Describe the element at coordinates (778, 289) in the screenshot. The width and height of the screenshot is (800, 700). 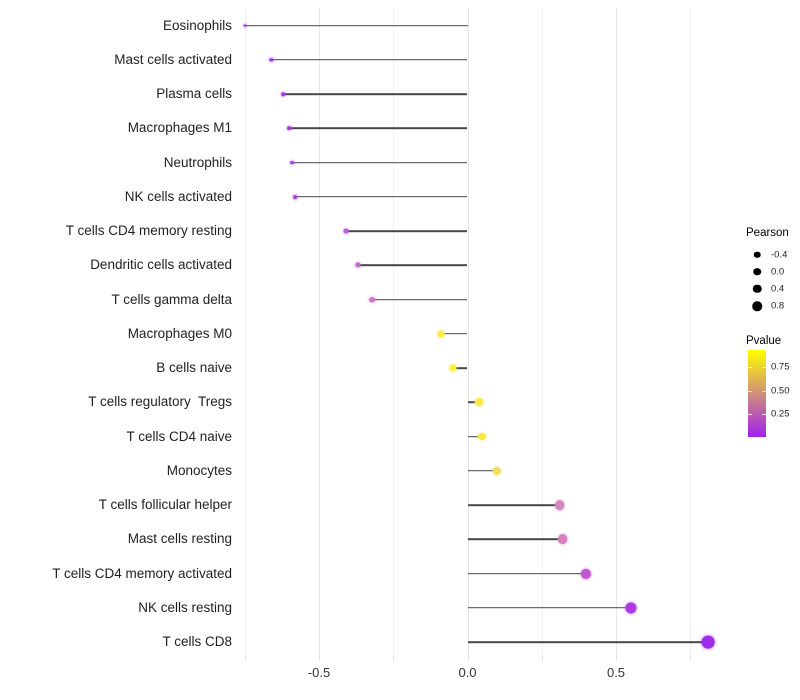
I see `legend-size-label: 0.4` at that location.